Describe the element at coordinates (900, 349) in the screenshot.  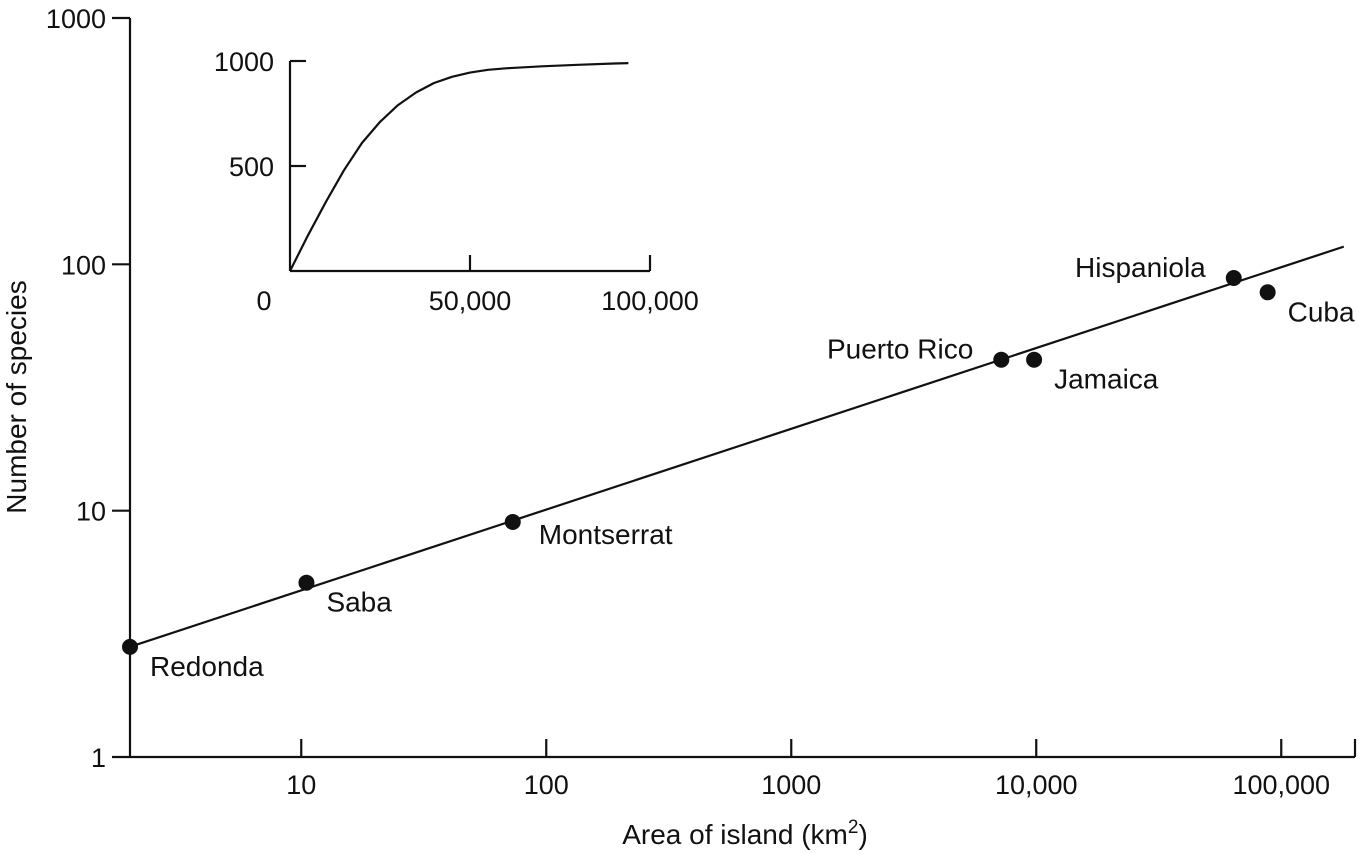
I see `point-label: Puerto Rico` at that location.